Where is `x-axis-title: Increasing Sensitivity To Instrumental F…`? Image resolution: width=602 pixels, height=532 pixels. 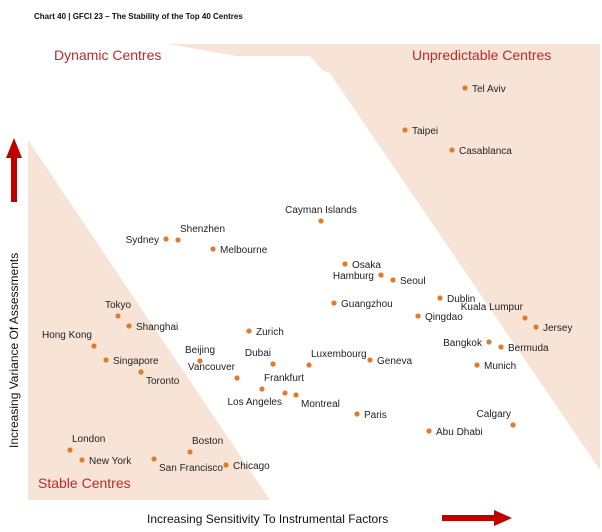
x-axis-title: Increasing Sensitivity To Instrumental F… is located at coordinates (267, 519).